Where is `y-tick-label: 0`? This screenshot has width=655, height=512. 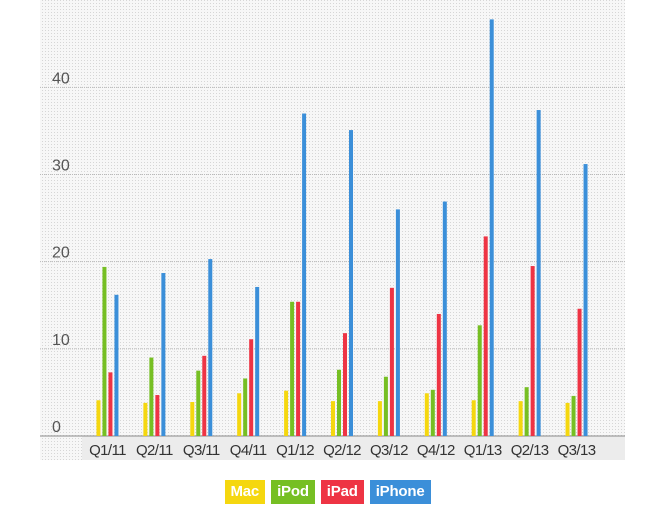
y-tick-label: 0 is located at coordinates (56, 427).